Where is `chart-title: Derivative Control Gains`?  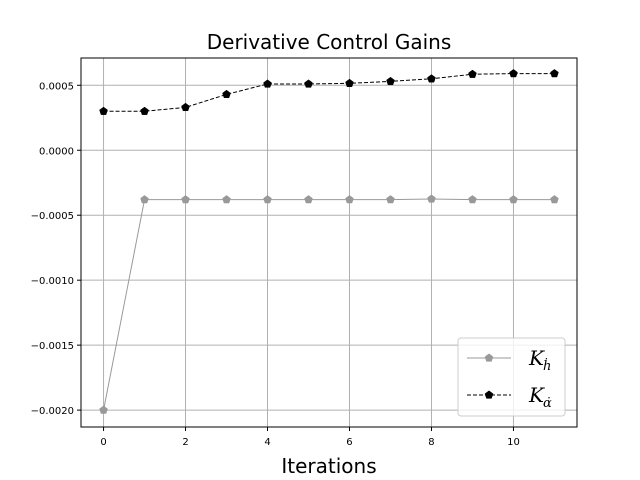 chart-title: Derivative Control Gains is located at coordinates (329, 42).